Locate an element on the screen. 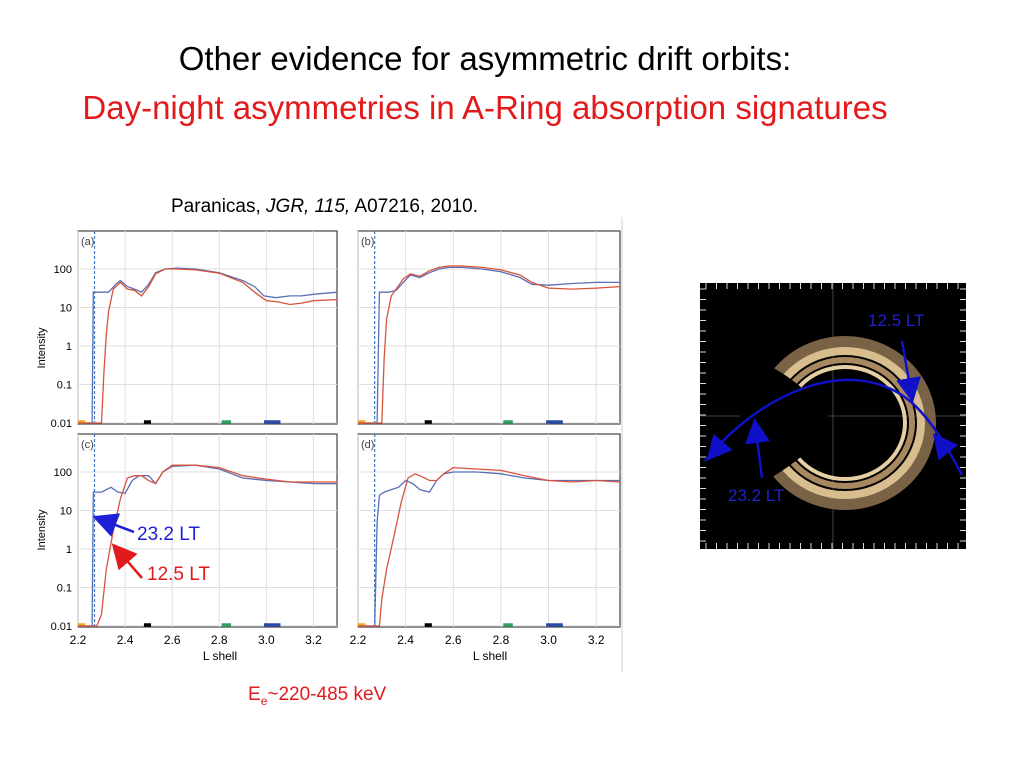  ylabel-bottom: Intensity is located at coordinates (42, 529).